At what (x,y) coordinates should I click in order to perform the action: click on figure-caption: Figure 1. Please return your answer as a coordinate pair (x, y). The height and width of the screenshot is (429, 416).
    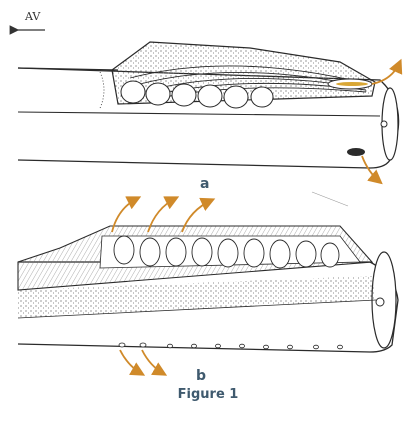
    Looking at the image, I should click on (208, 394).